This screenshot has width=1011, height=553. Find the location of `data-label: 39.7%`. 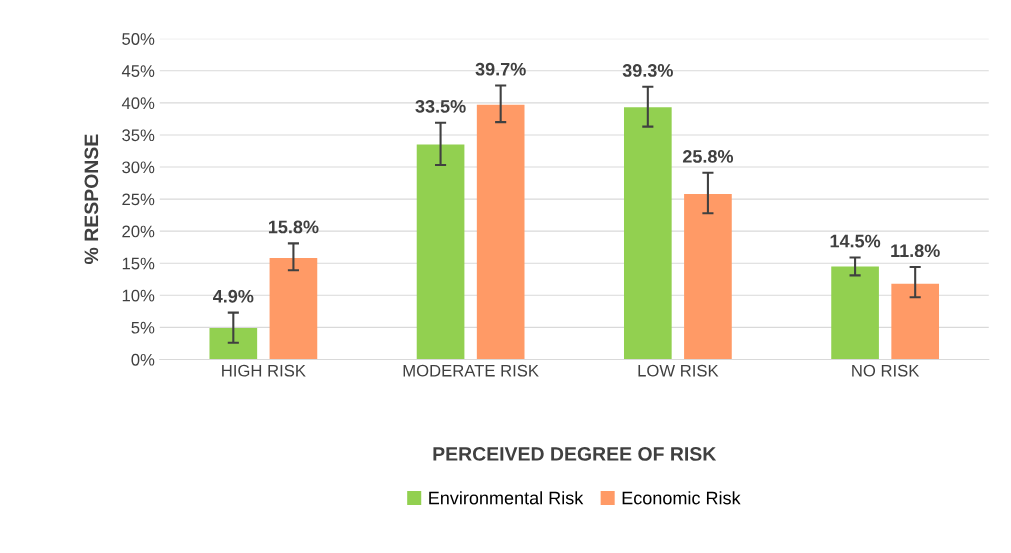

data-label: 39.7% is located at coordinates (500, 69).